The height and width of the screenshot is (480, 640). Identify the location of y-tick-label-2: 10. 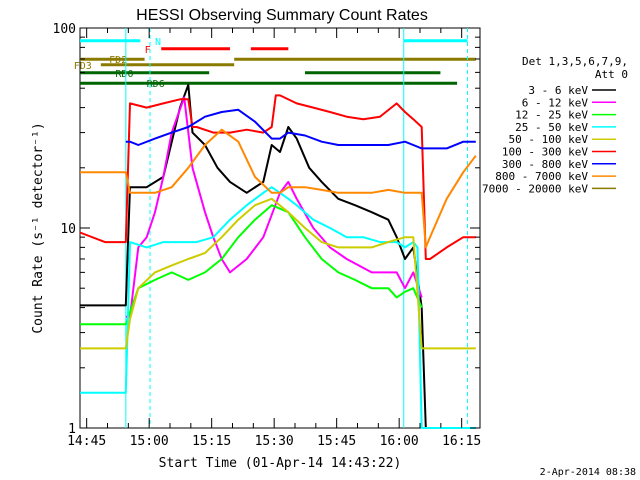
(68, 229).